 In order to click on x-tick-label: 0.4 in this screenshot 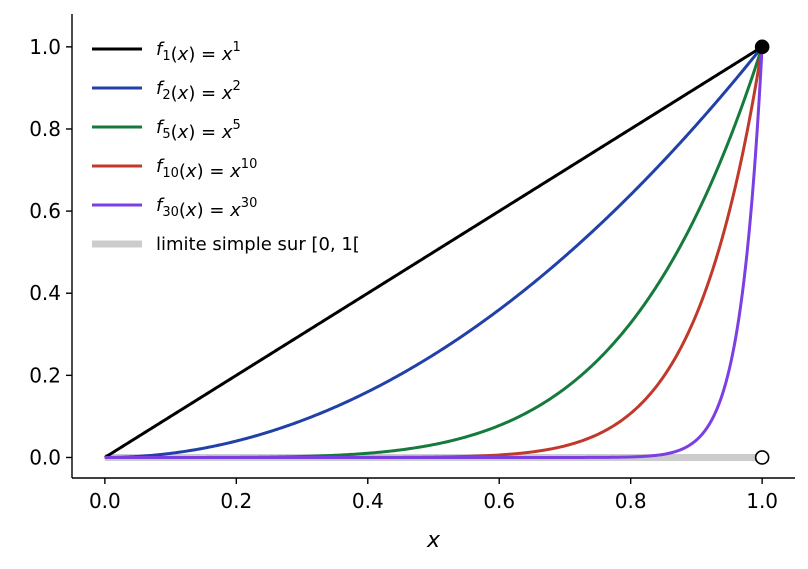, I will do `click(368, 501)`.